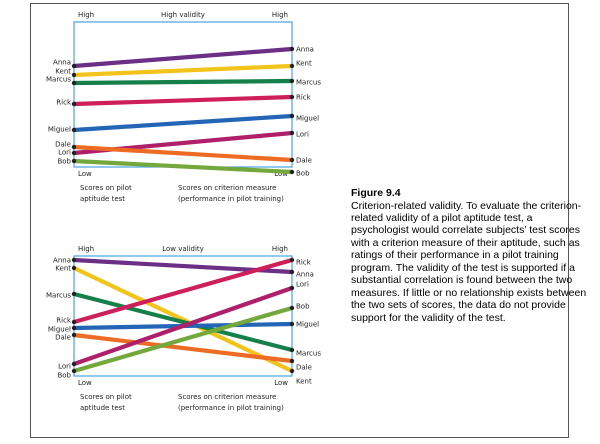 This screenshot has height=444, width=600. I want to click on line-anna, so click(183, 57).